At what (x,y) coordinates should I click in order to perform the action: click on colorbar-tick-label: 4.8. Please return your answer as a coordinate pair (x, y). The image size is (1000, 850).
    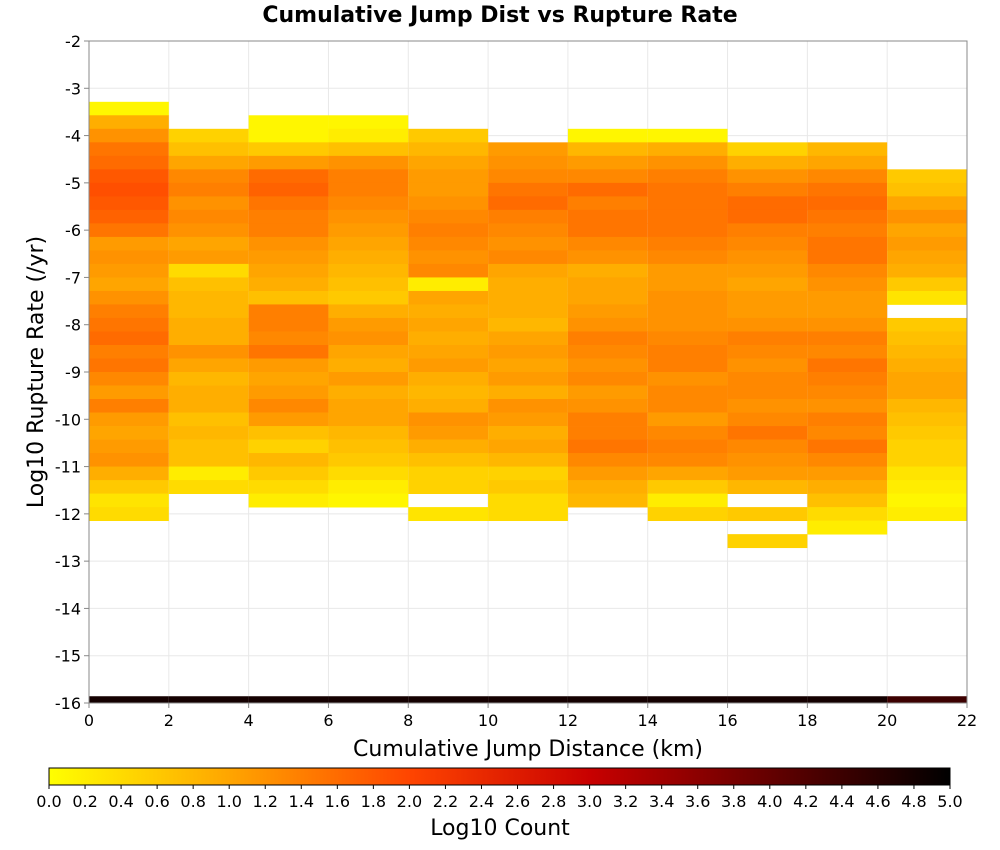
    Looking at the image, I should click on (913, 801).